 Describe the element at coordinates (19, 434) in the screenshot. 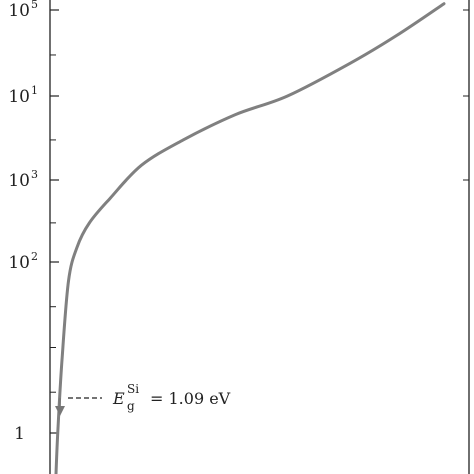

I see `y-tick-label: 1` at that location.